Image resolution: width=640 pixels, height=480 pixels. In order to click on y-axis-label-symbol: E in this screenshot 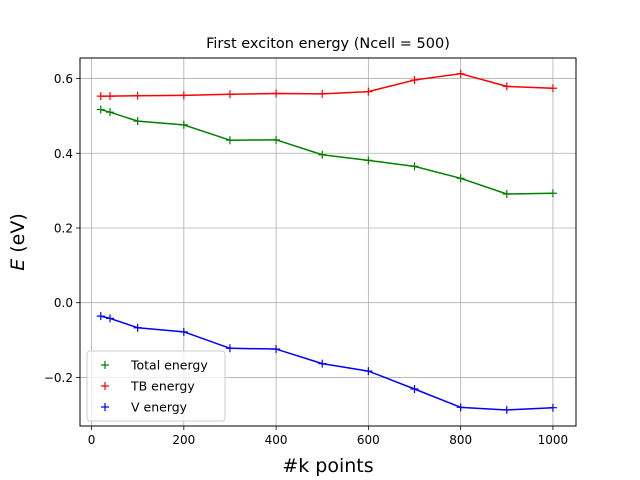, I will do `click(18, 265)`.